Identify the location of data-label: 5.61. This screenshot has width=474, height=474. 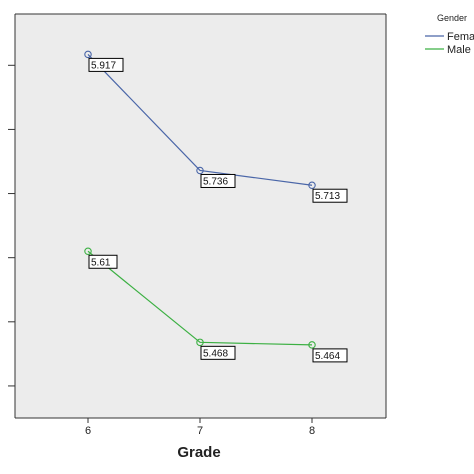
(101, 262).